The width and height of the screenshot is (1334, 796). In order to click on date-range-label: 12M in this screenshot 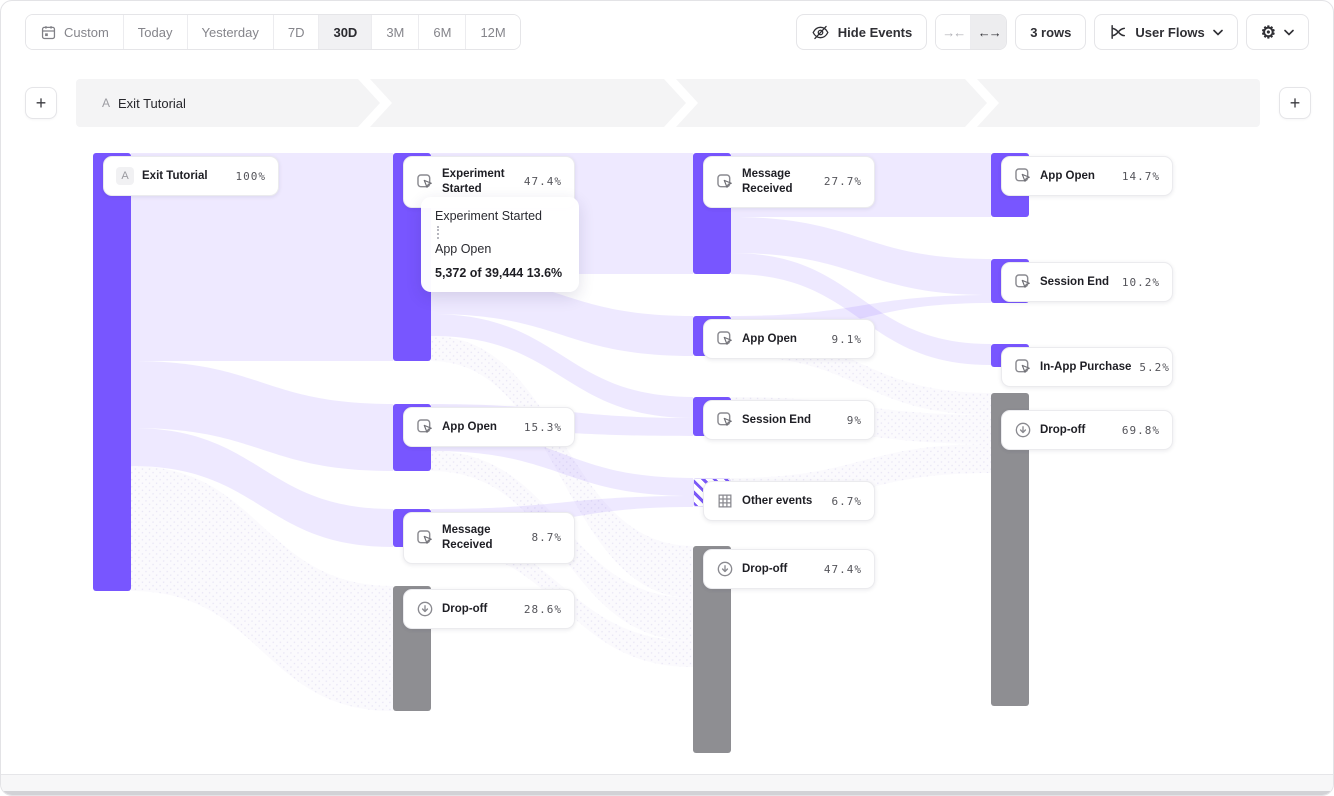, I will do `click(493, 32)`.